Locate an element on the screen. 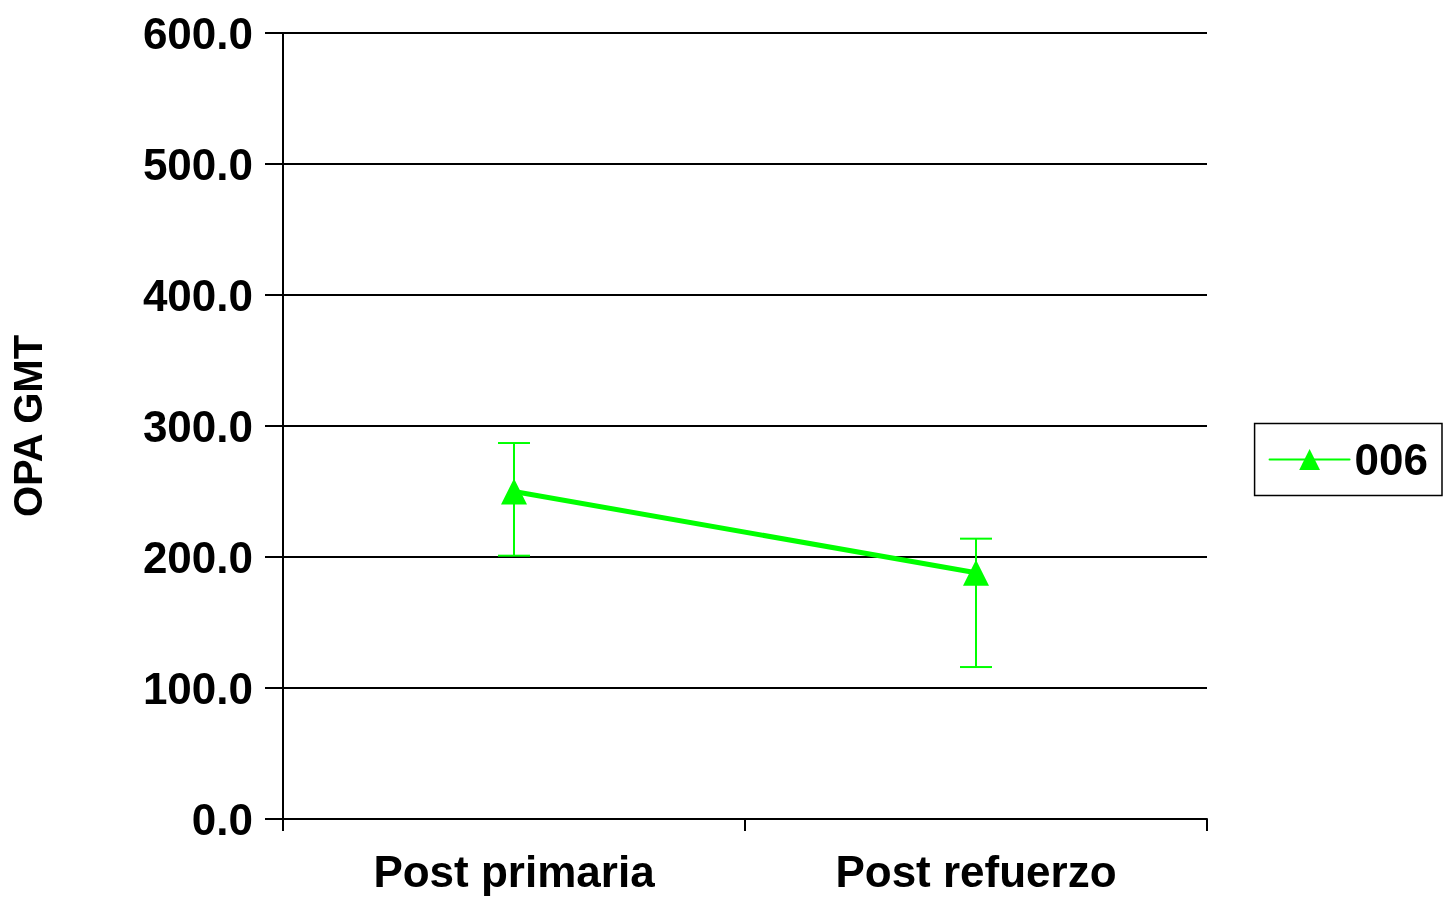  legend-label: 006 is located at coordinates (1391, 459).